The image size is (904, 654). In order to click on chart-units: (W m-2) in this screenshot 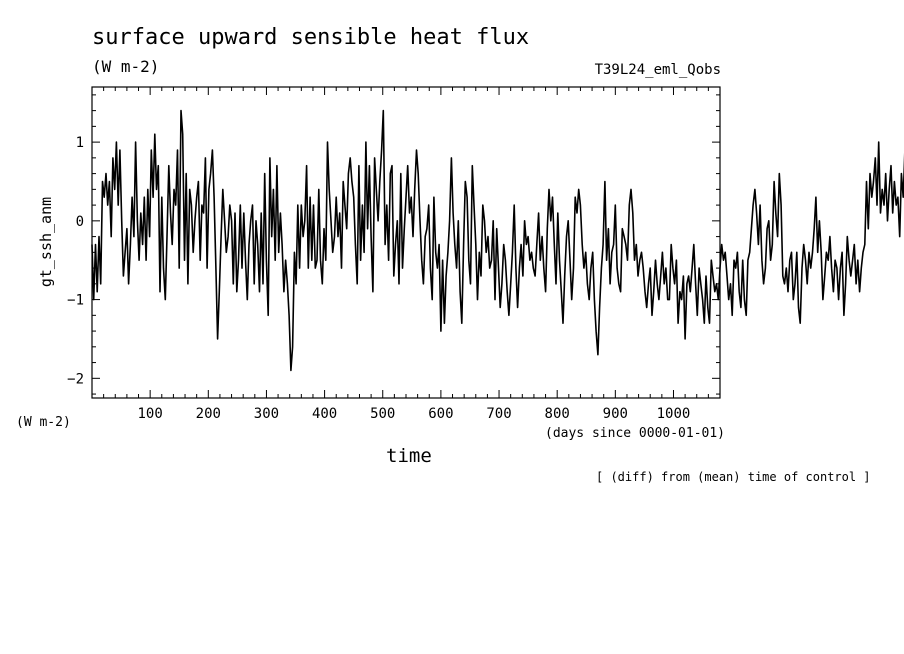, I will do `click(126, 66)`.